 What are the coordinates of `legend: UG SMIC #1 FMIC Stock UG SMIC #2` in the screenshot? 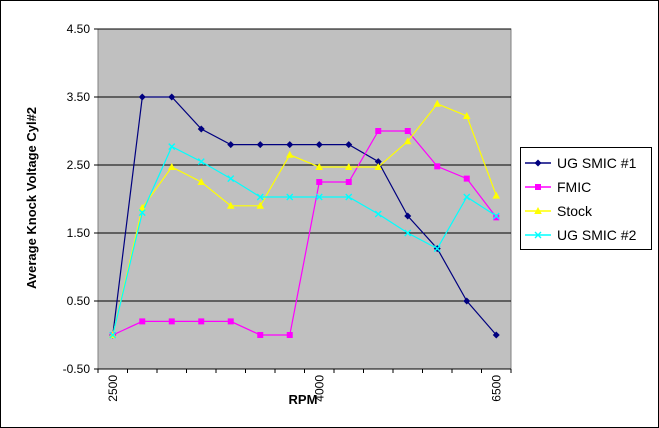 It's located at (586, 198).